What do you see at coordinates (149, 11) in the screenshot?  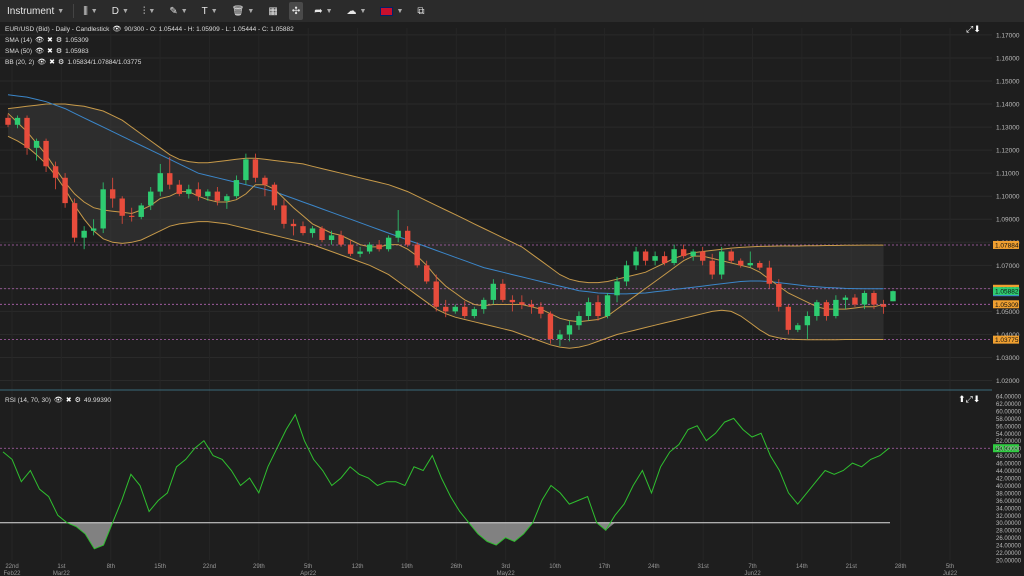 I see `indicators-button: ⫶ ▼` at bounding box center [149, 11].